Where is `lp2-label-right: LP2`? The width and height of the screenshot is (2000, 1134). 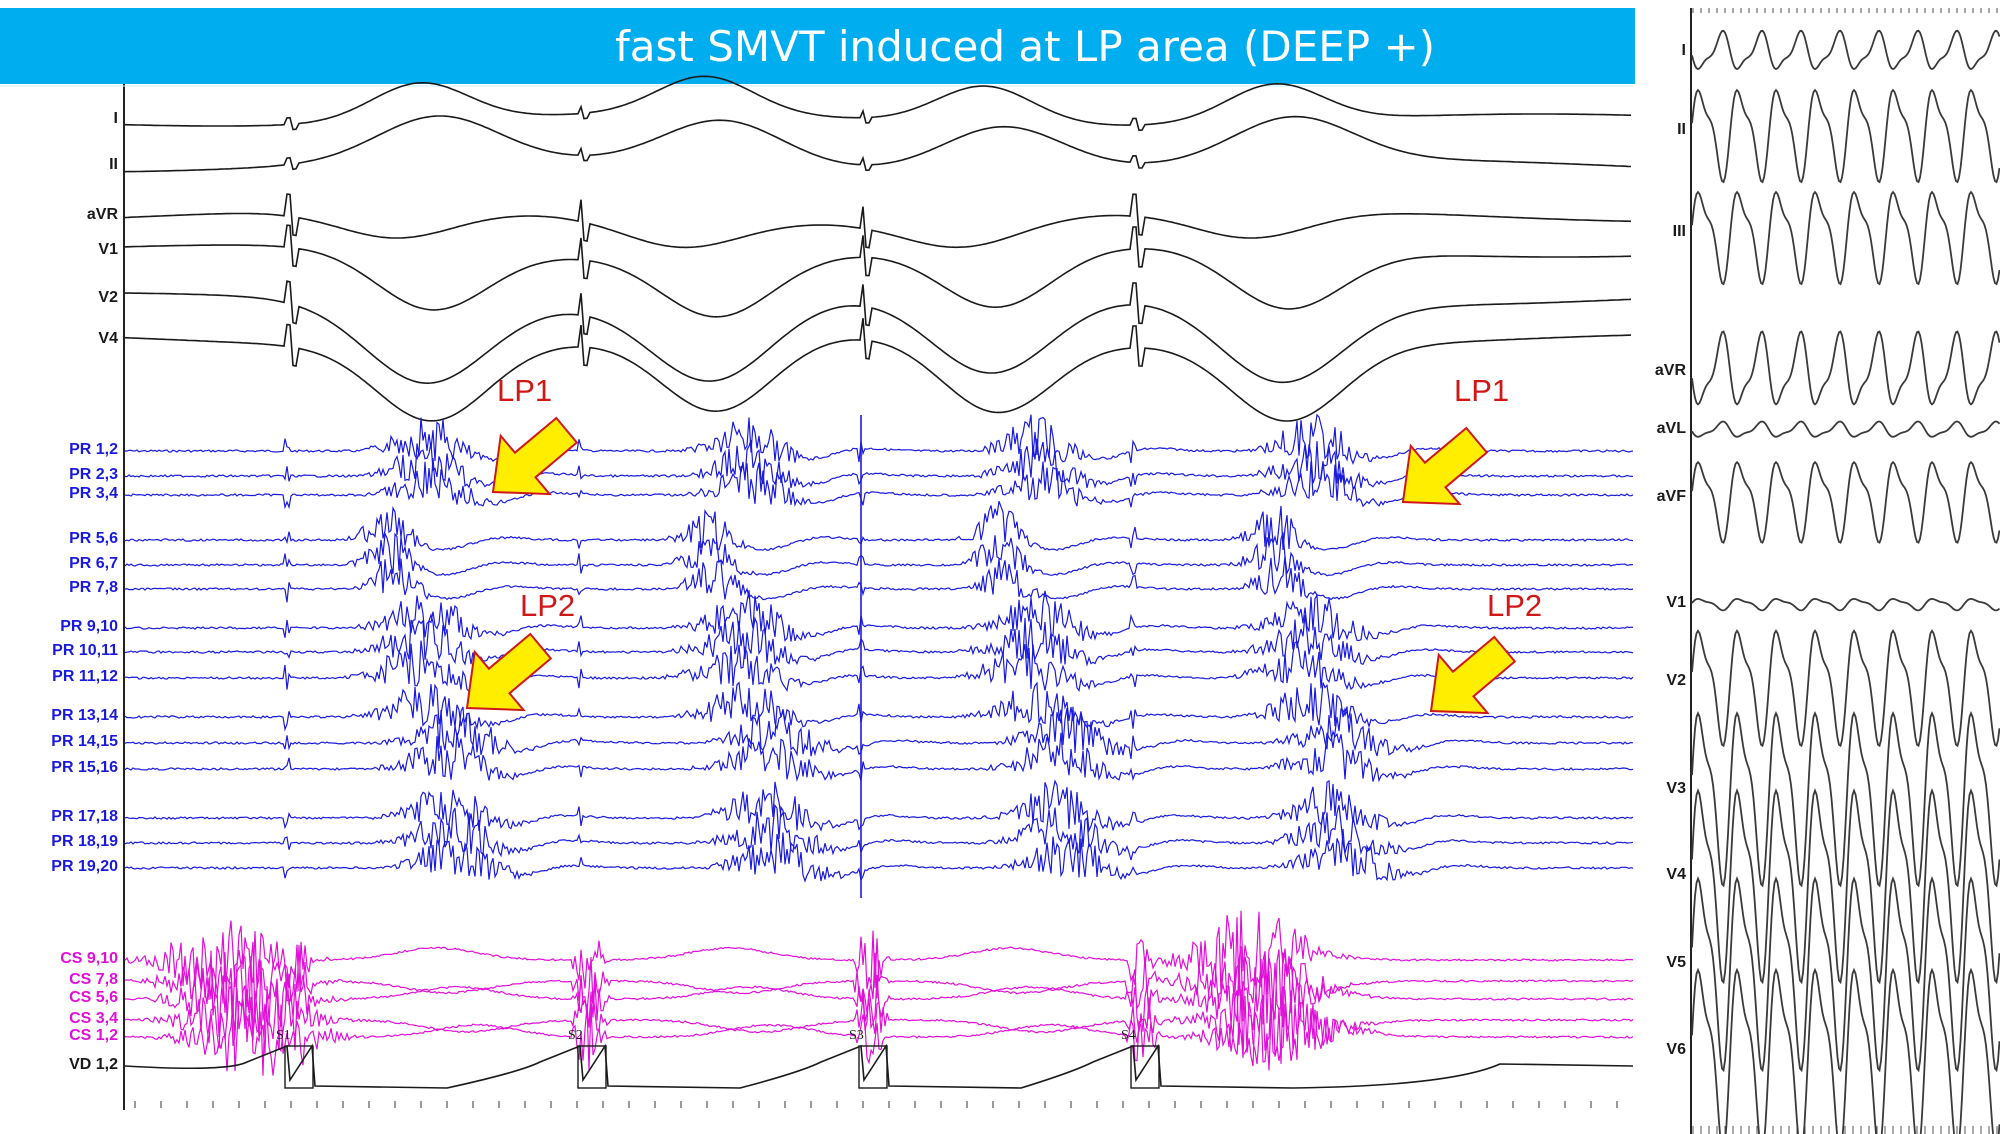
lp2-label-right: LP2 is located at coordinates (1515, 605).